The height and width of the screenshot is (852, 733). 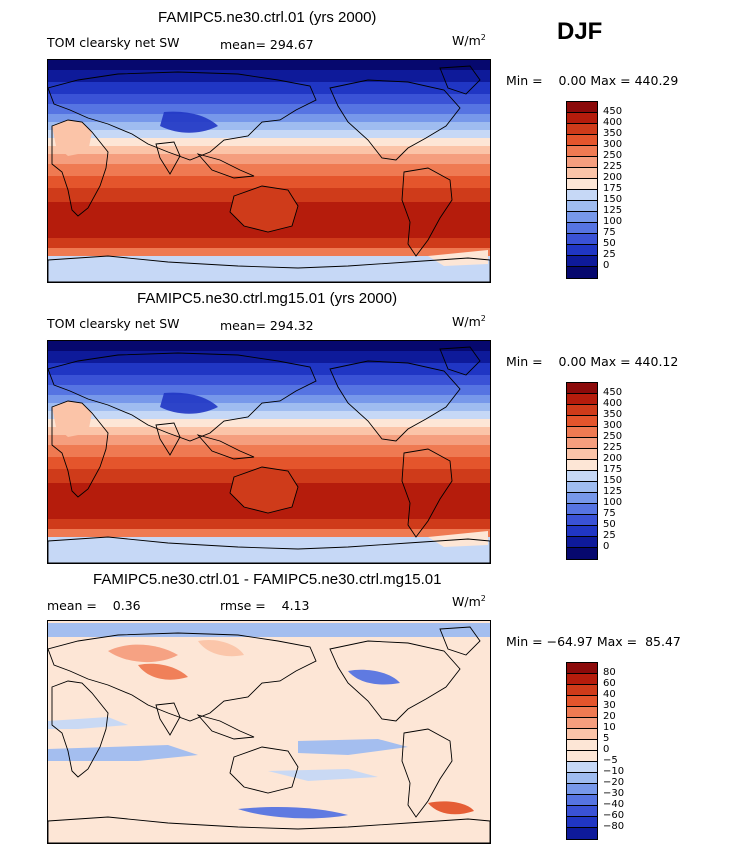 What do you see at coordinates (613, 166) in the screenshot?
I see `colorbar-label: 225` at bounding box center [613, 166].